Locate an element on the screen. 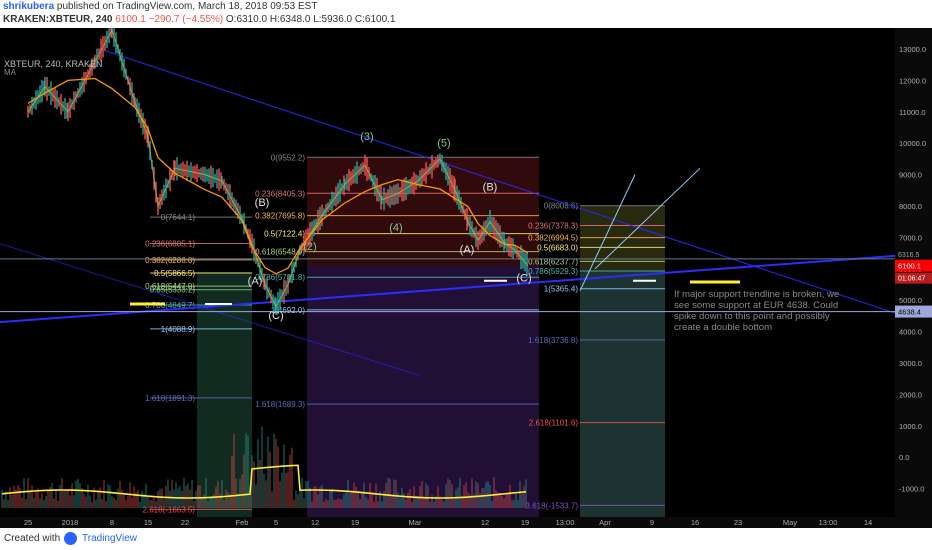  x-tick-label: 5 is located at coordinates (276, 522).